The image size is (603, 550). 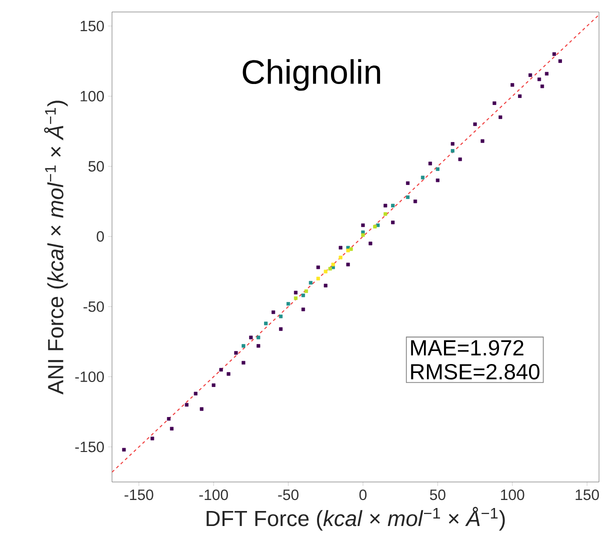 What do you see at coordinates (89, 447) in the screenshot?
I see `y-tick-label: -150` at bounding box center [89, 447].